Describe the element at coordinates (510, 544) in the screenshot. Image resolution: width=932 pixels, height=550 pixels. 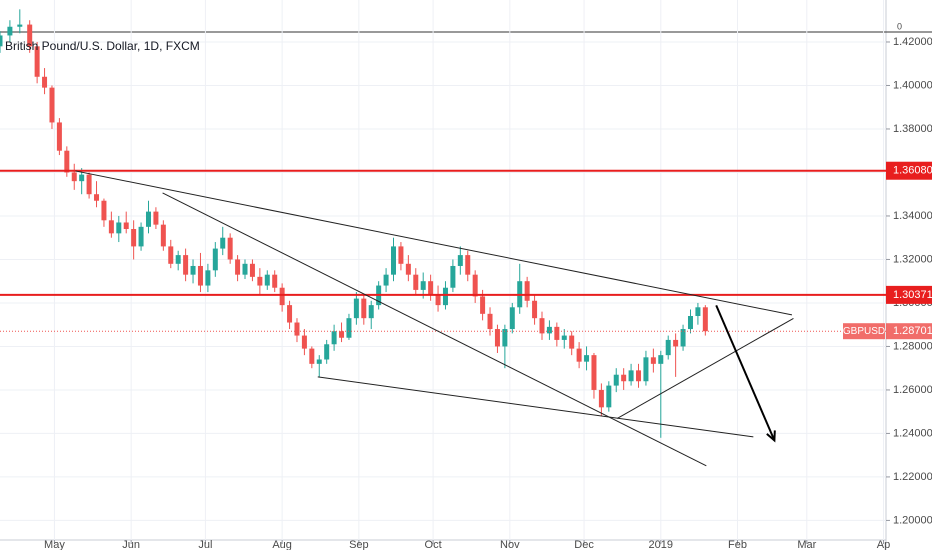
I see `x-tick-label: Nov` at that location.